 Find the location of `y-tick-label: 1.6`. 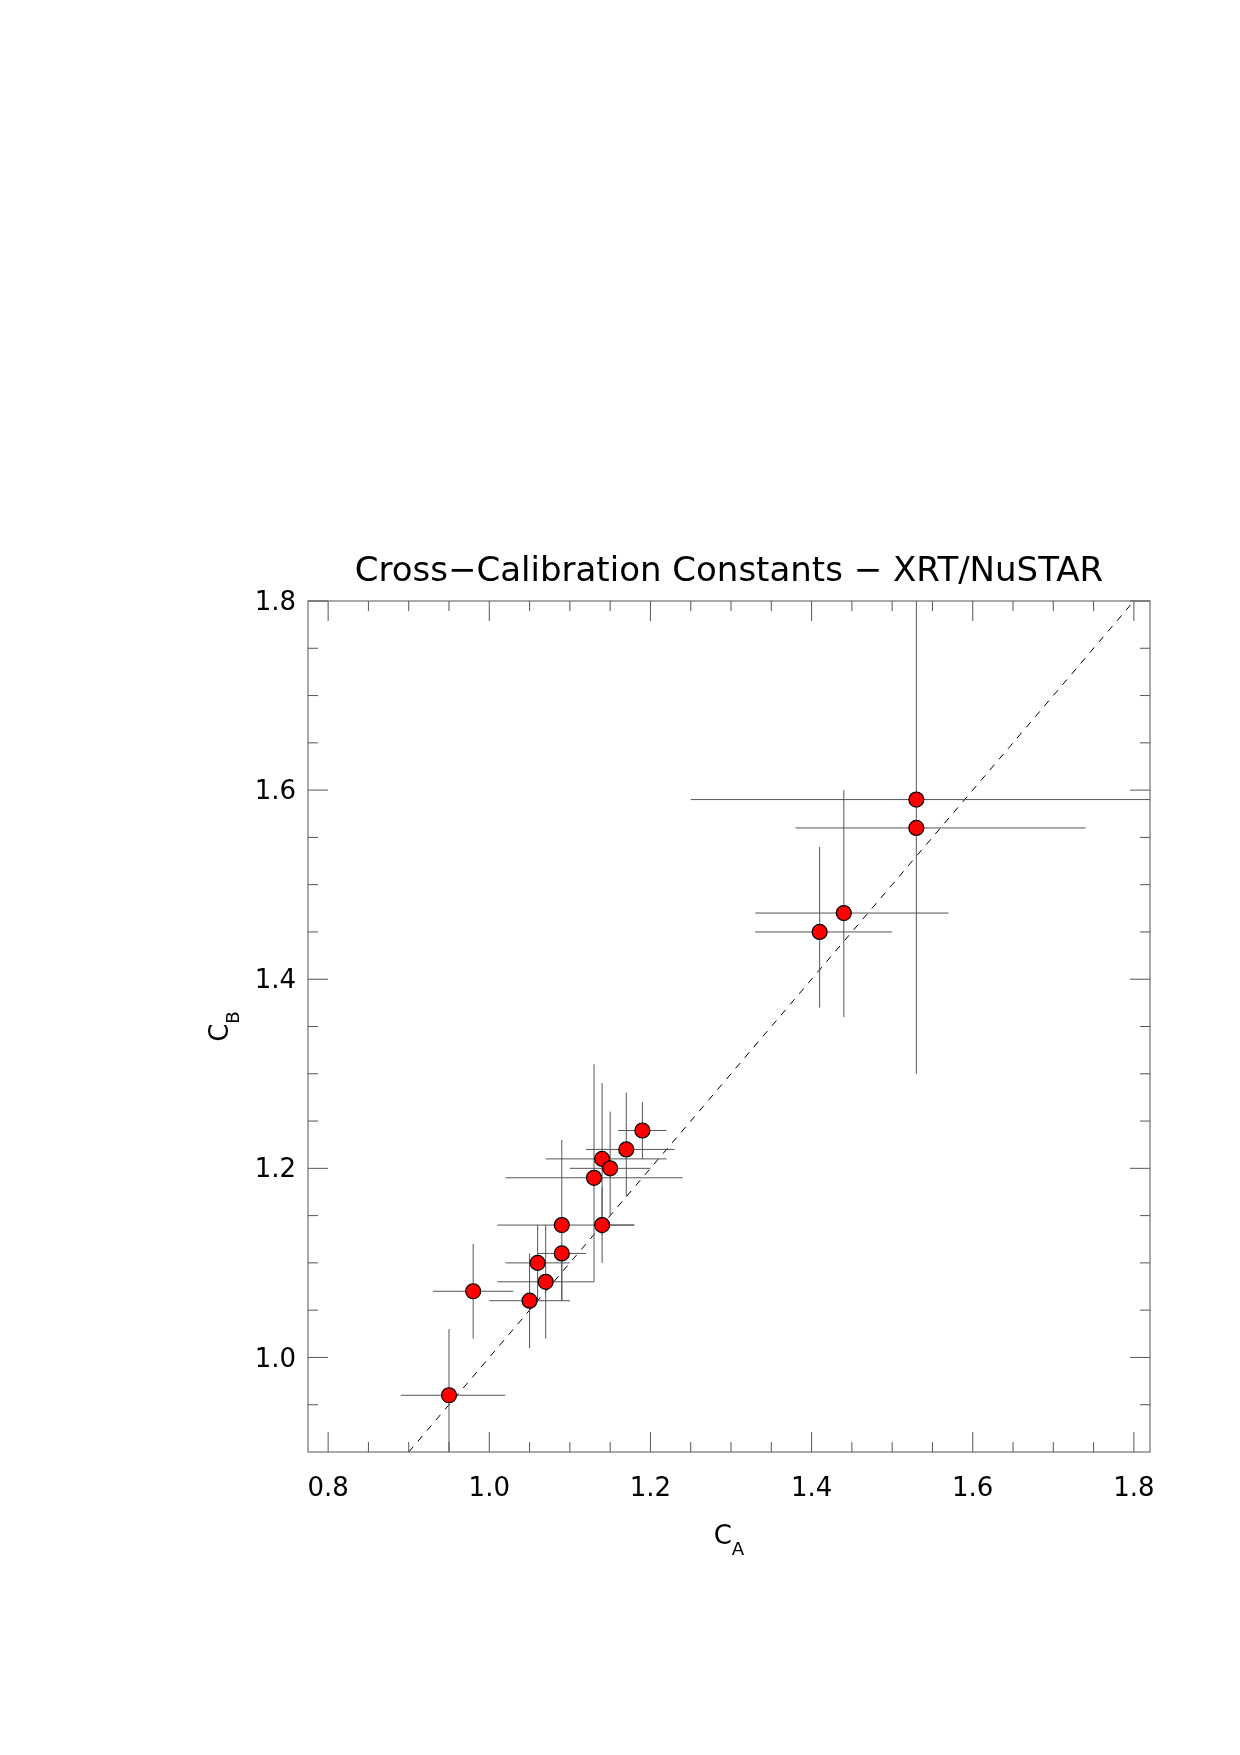

y-tick-label: 1.6 is located at coordinates (275, 790).